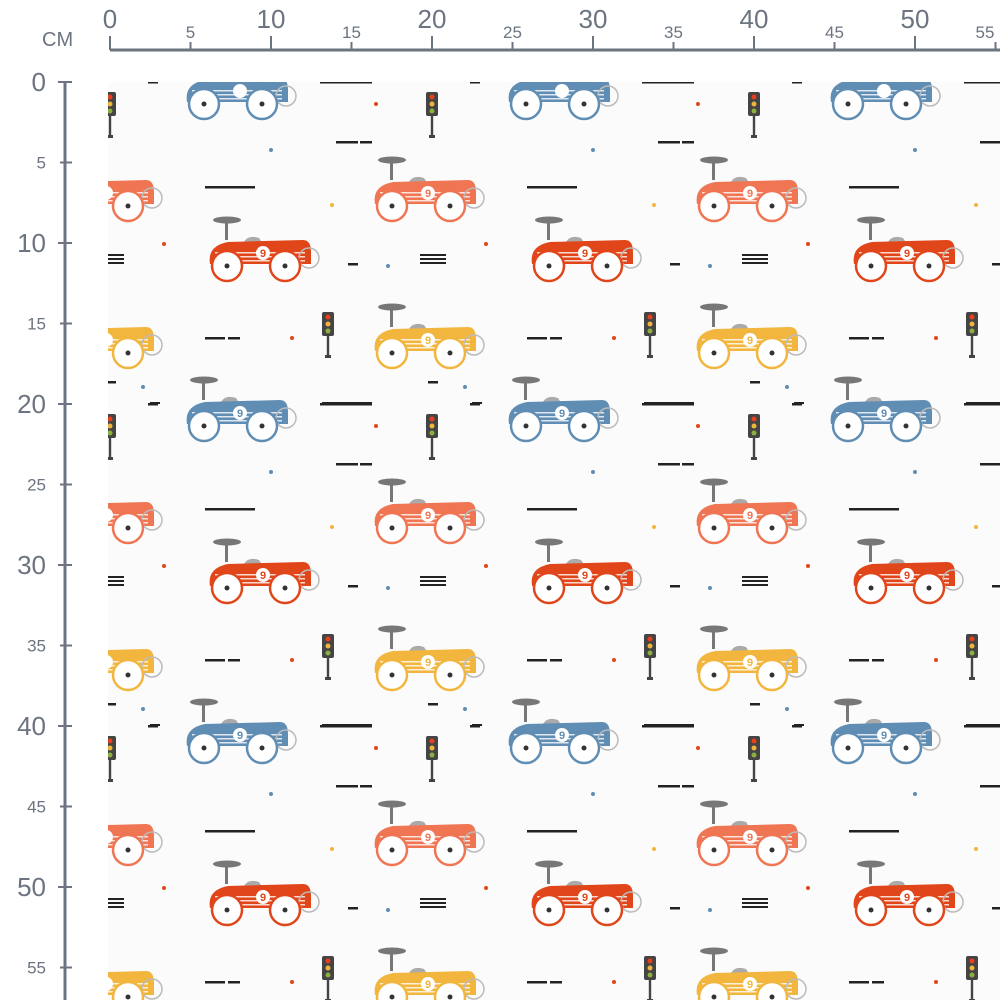 Image resolution: width=1000 pixels, height=1000 pixels. What do you see at coordinates (31, 726) in the screenshot?
I see `left-ruler-label: 40` at bounding box center [31, 726].